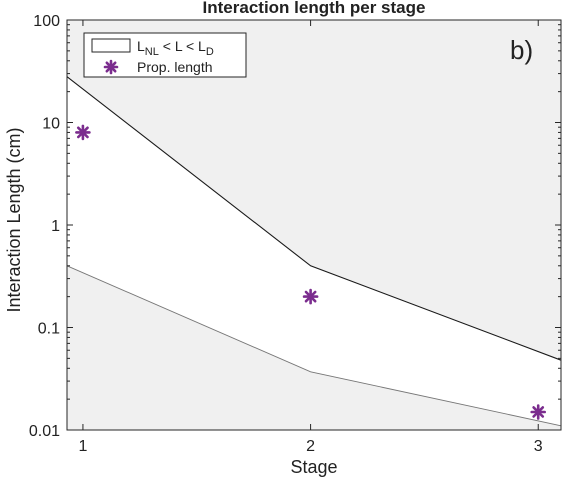 This screenshot has height=484, width=562. What do you see at coordinates (313, 467) in the screenshot?
I see `x-axis-label: Stage` at bounding box center [313, 467].